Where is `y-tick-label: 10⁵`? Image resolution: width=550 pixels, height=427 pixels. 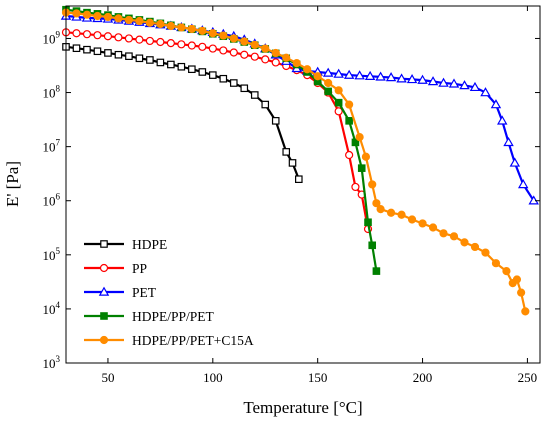 y-tick-label: 10⁵ is located at coordinates (52, 254).